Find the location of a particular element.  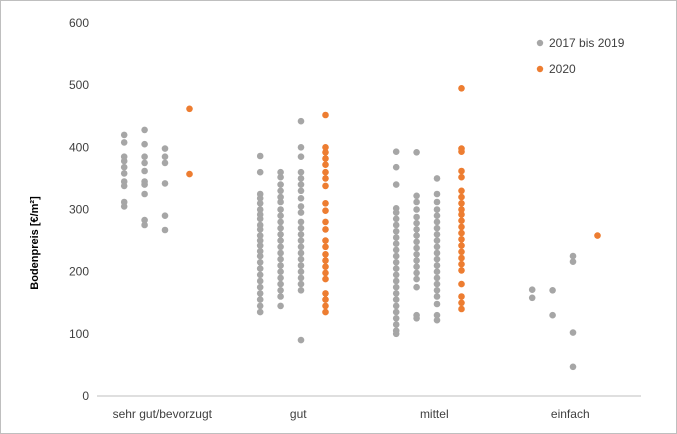

y-tick-label: 200 is located at coordinates (79, 272).